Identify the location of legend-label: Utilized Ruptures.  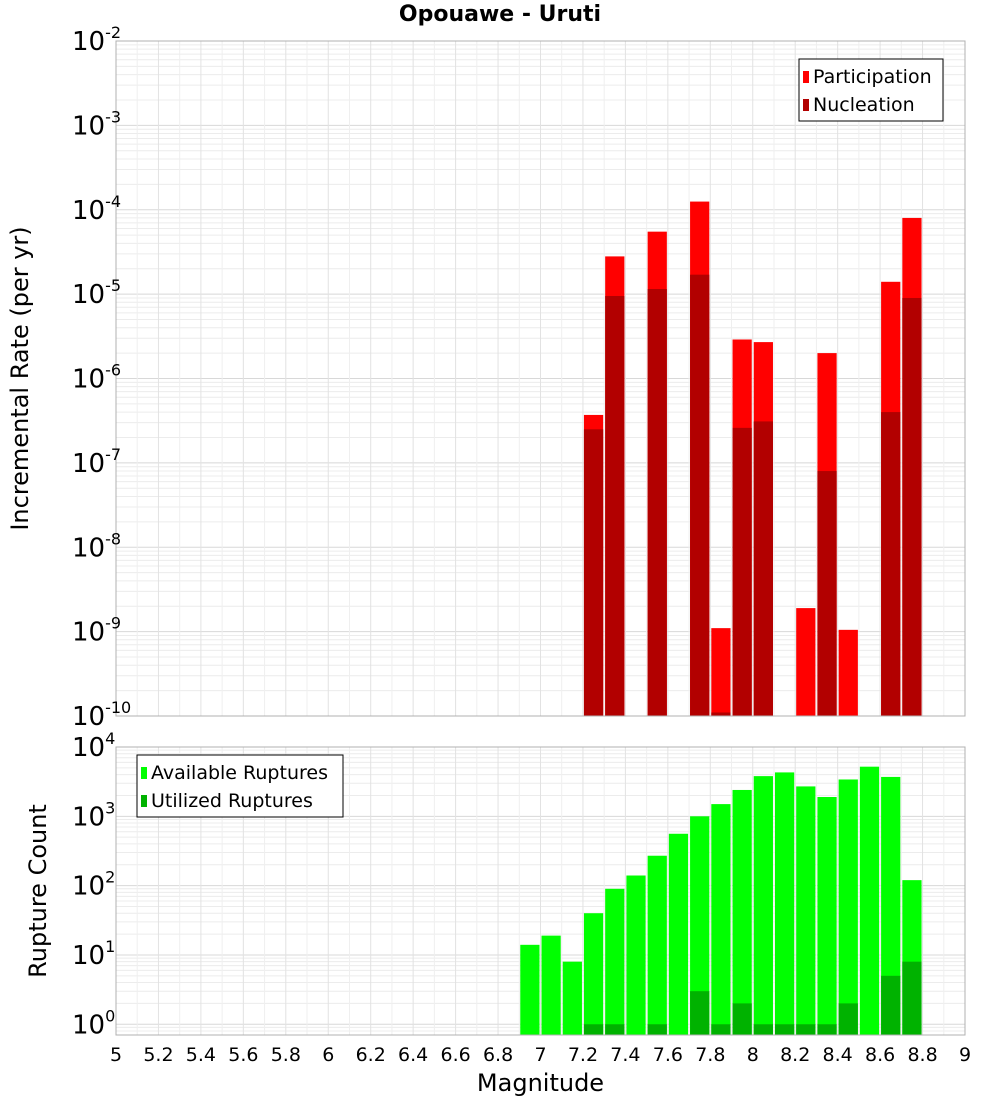
(232, 801).